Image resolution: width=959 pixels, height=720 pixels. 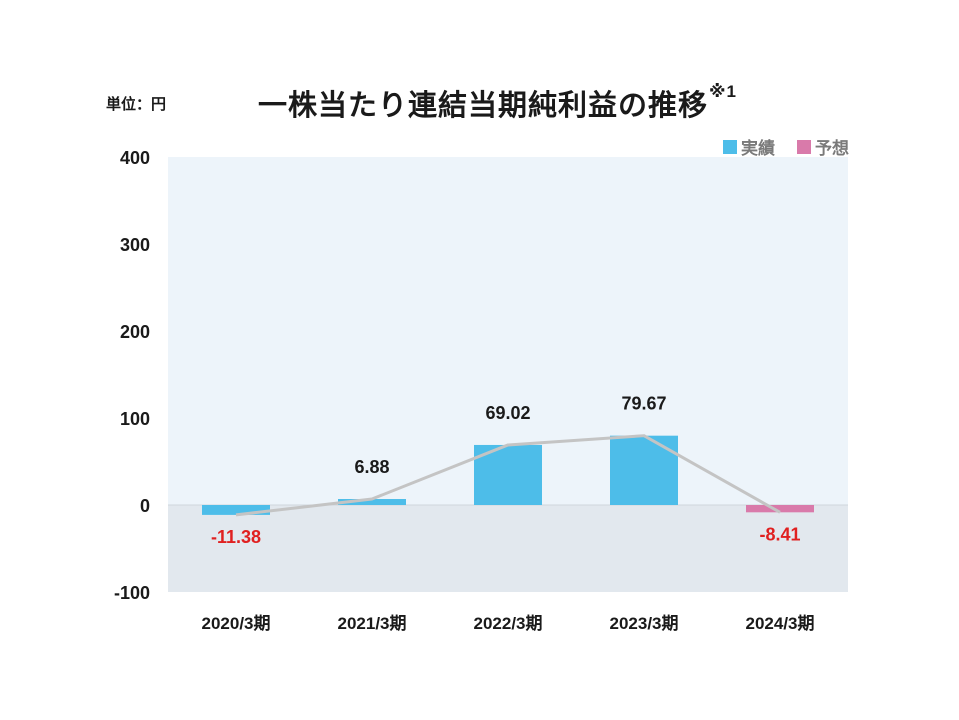 I want to click on y-tick-label: 100, so click(x=135, y=419).